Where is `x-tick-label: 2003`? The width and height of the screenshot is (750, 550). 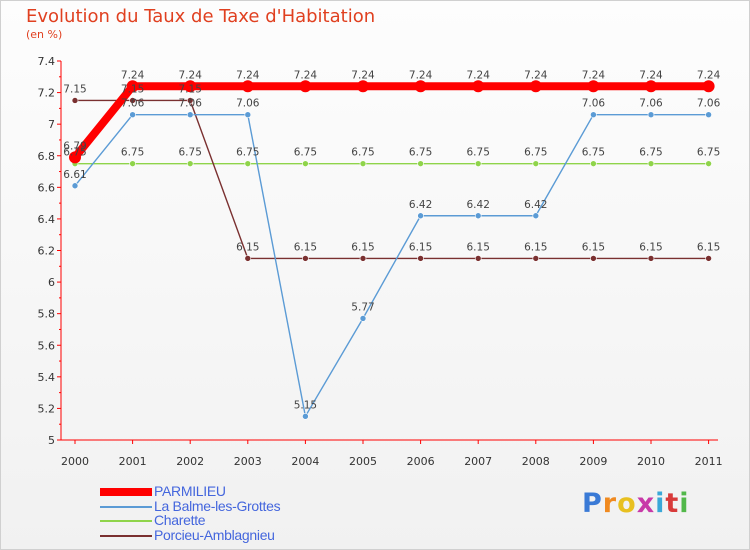
x-tick-label: 2003 is located at coordinates (248, 461).